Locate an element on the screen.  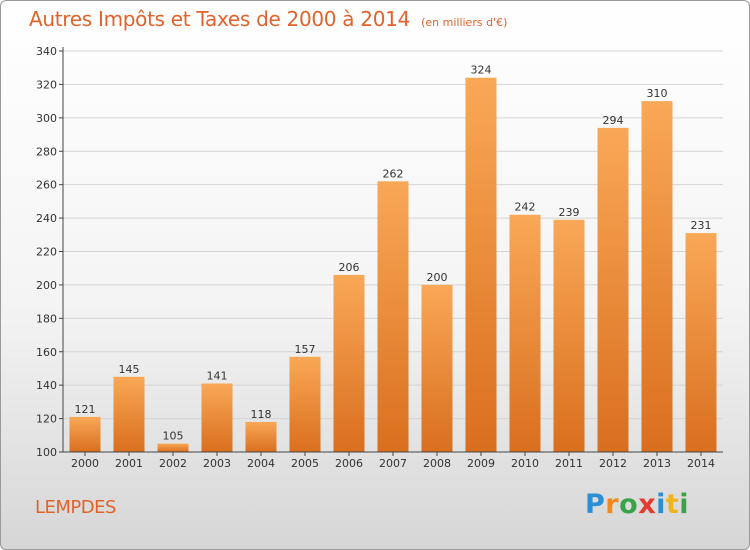
data-label: 262 is located at coordinates (393, 173).